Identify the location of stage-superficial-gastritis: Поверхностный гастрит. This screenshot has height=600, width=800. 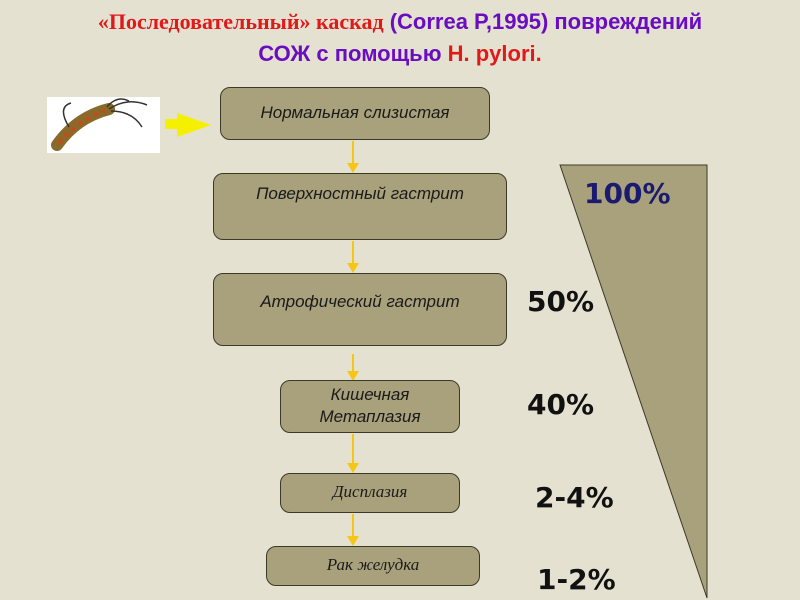
(360, 206).